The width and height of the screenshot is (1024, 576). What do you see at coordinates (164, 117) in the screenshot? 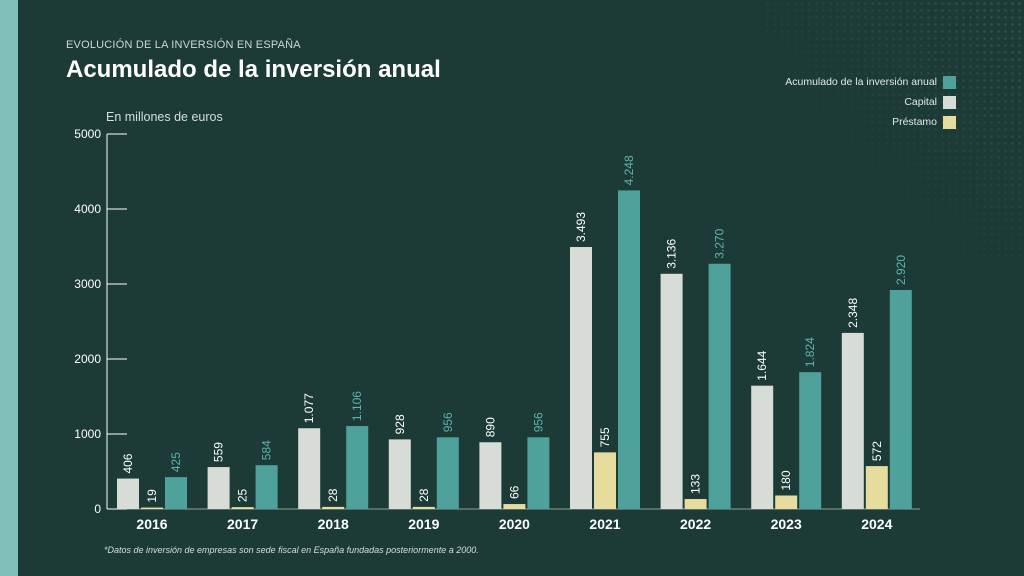
I see `y-axis-unit-label: En millones de euros` at bounding box center [164, 117].